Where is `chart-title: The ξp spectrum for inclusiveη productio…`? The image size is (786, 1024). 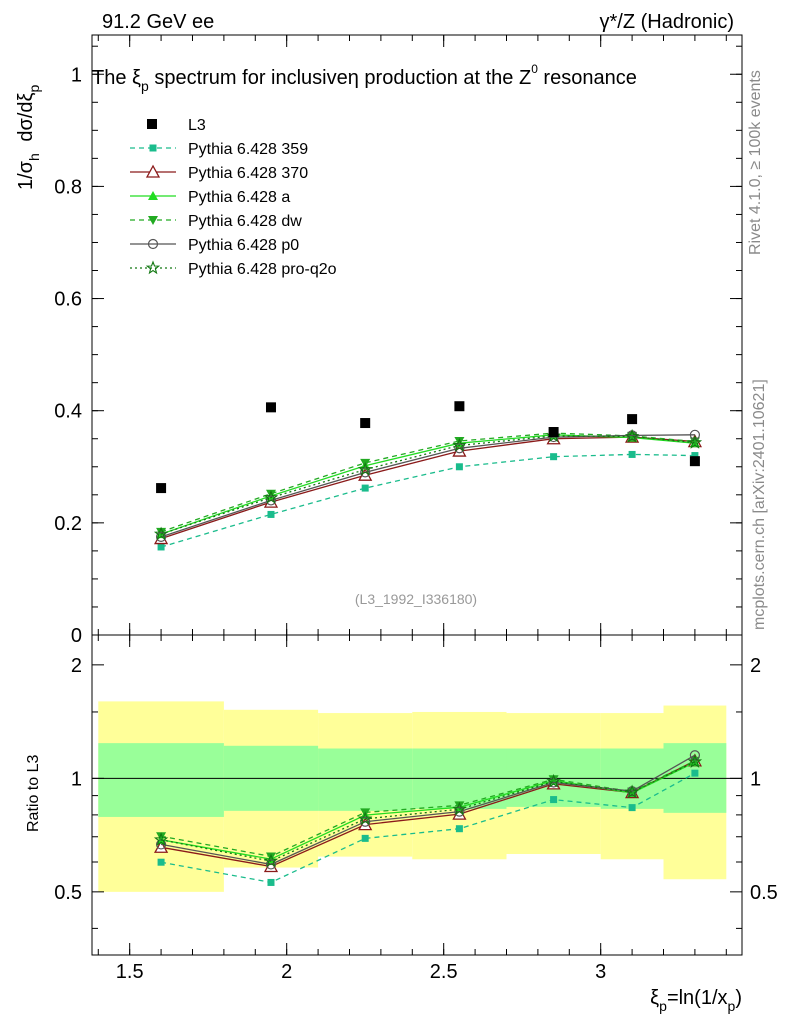 chart-title: The ξp spectrum for inclusiveη productio… is located at coordinates (364, 78).